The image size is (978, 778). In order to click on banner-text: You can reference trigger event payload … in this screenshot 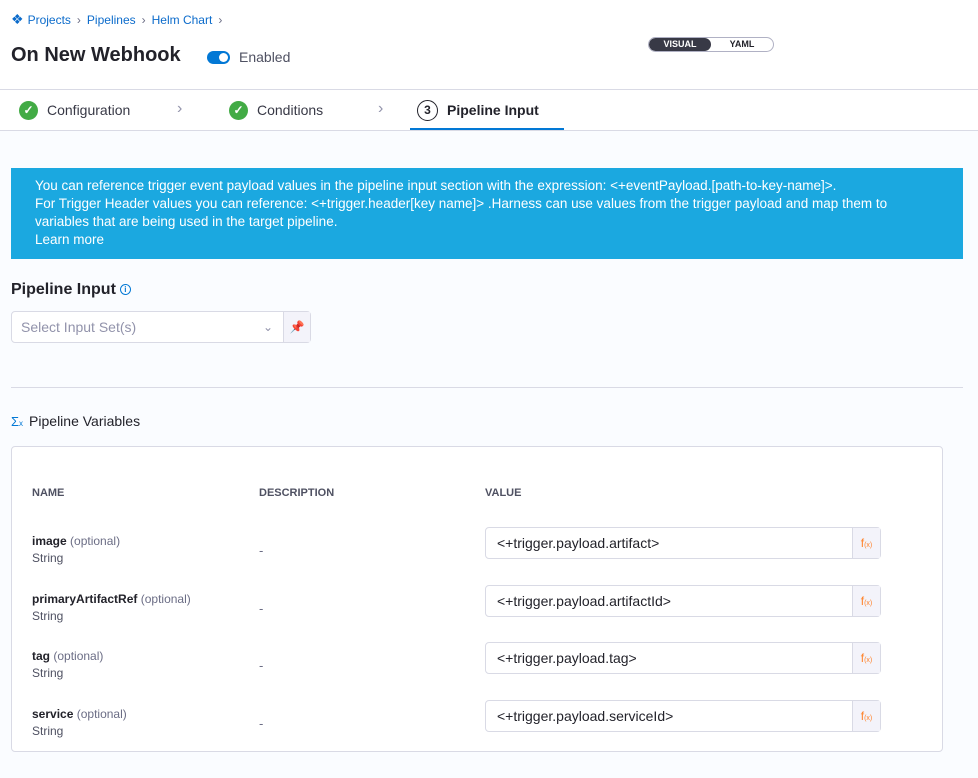, I will do `click(436, 185)`.